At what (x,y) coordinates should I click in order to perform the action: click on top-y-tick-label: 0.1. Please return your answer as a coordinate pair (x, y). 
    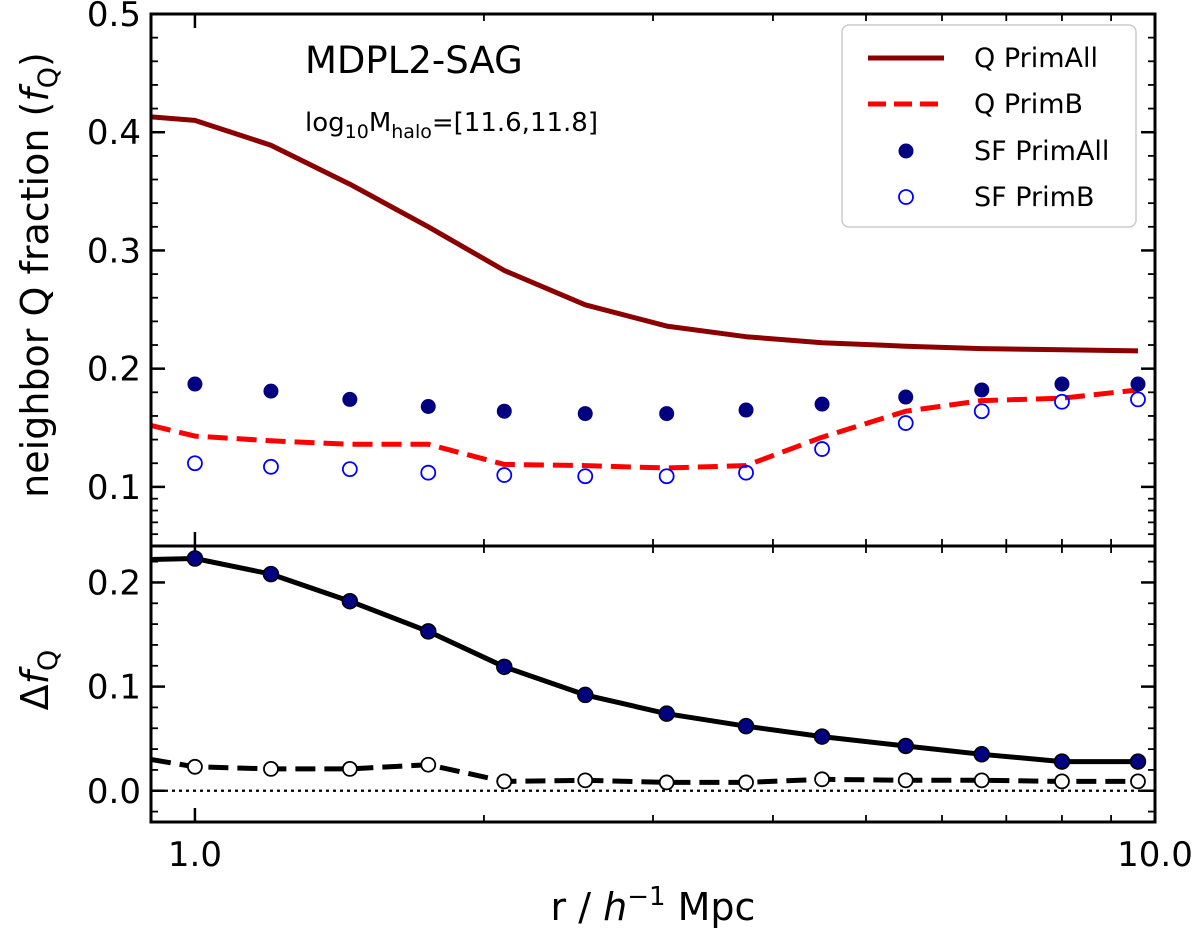
    Looking at the image, I should click on (114, 488).